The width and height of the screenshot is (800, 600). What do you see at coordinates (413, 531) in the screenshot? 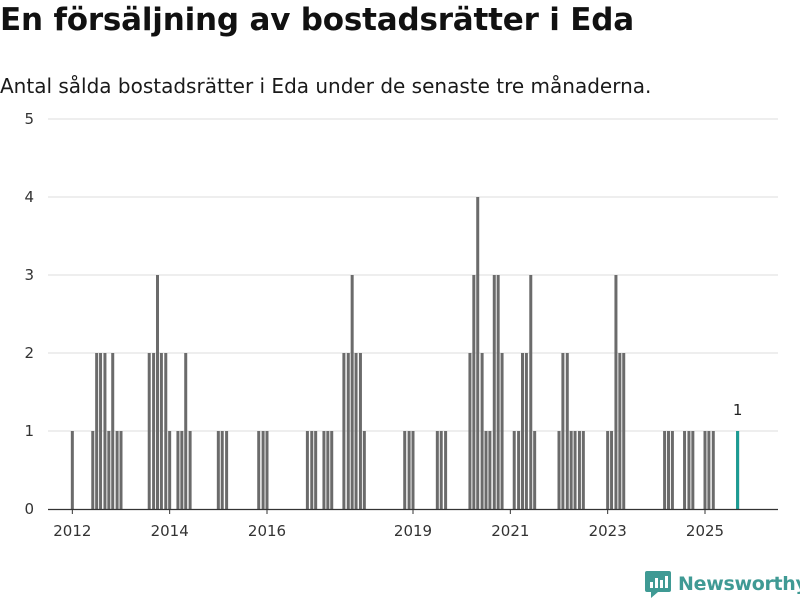
I see `x-tick-label-2019: 2019` at bounding box center [413, 531].